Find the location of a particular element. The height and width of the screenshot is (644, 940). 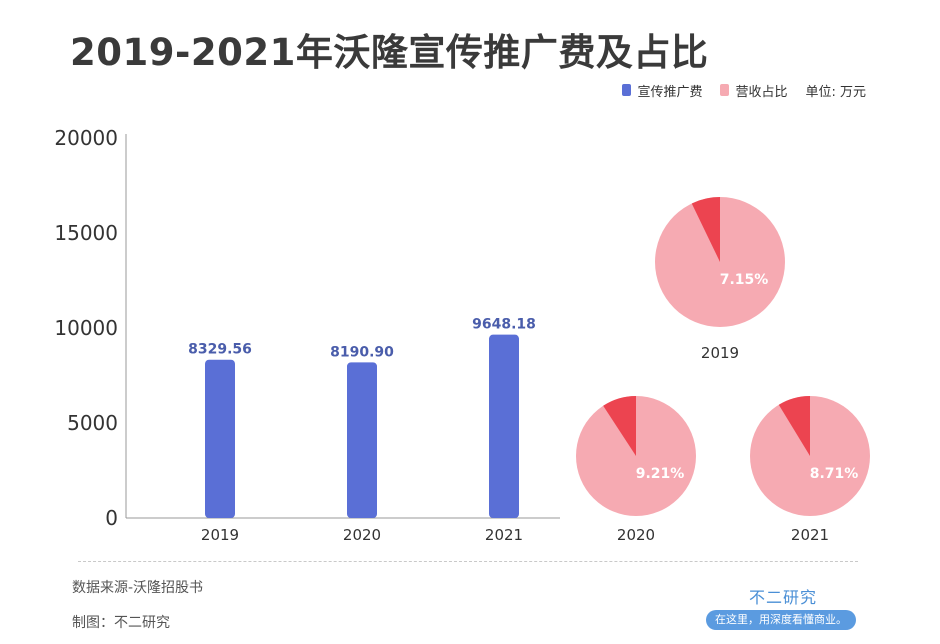

bar-value-label: 8329.56 is located at coordinates (220, 350).